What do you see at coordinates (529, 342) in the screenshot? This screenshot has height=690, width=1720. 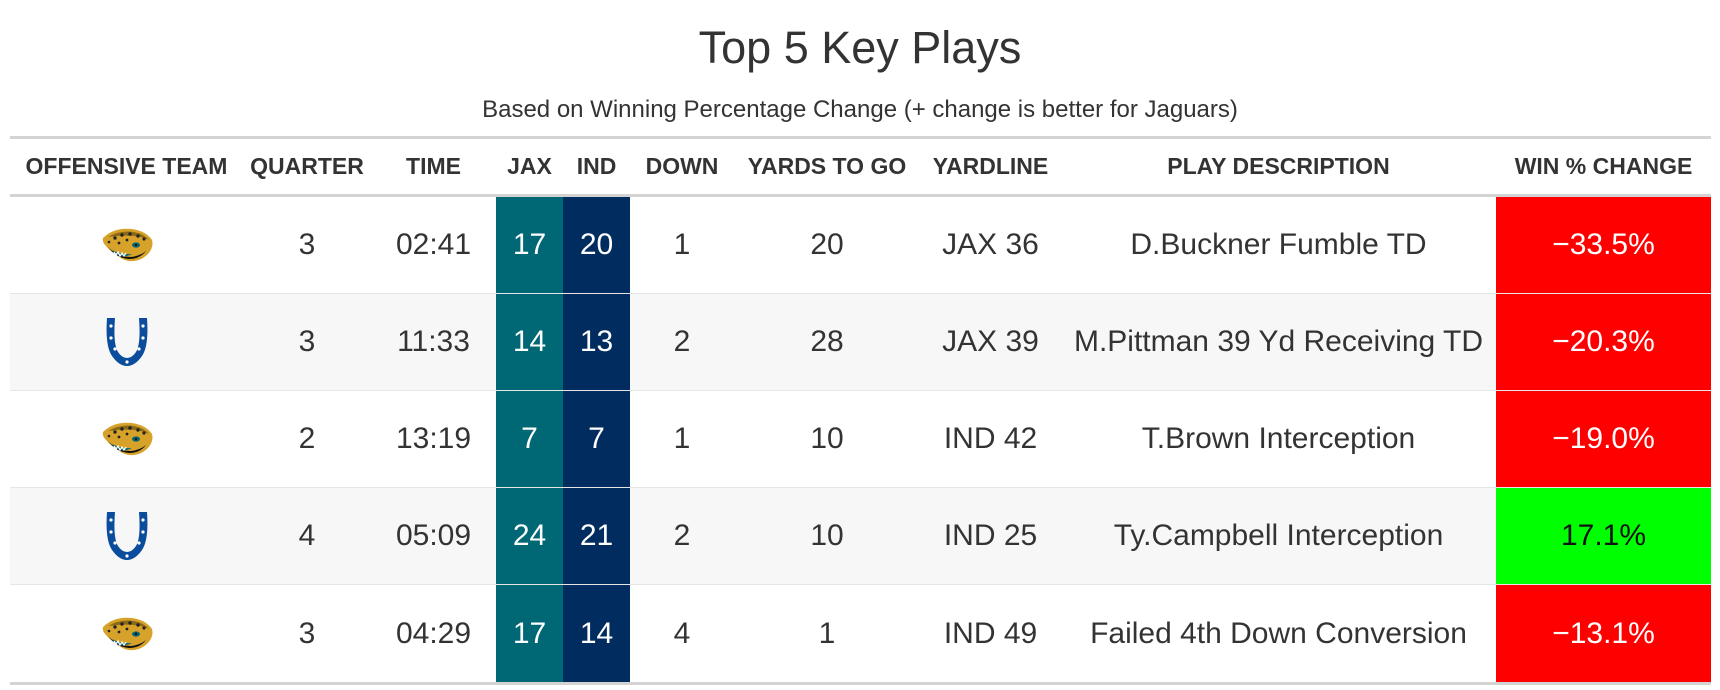 I see `jax-score-cell: 14` at bounding box center [529, 342].